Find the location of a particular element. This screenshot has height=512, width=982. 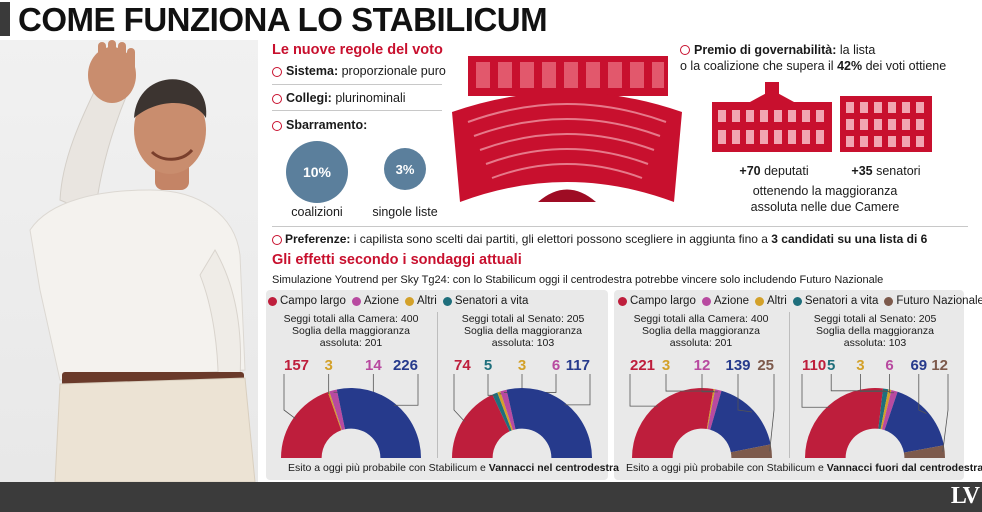

premio-note-1: ottenendo la maggioranza is located at coordinates (825, 191).